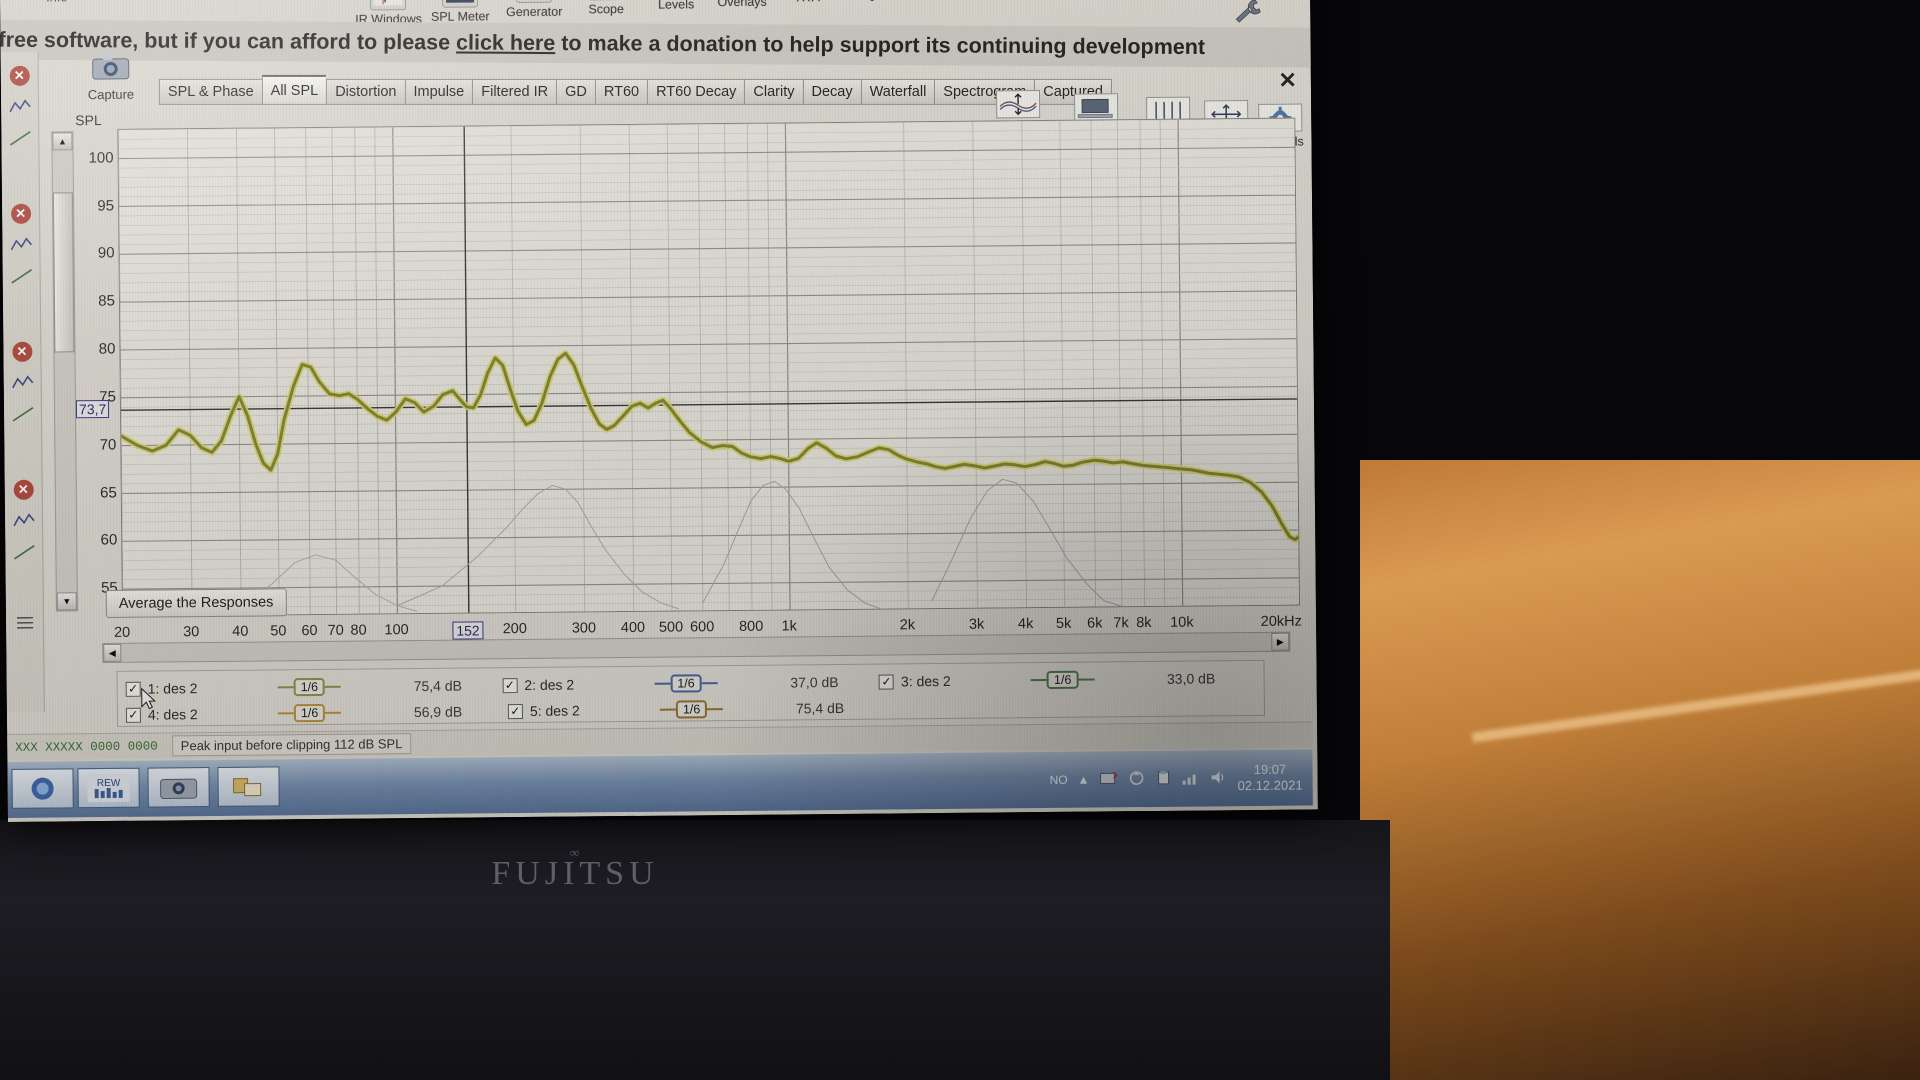 The width and height of the screenshot is (1920, 1080). Describe the element at coordinates (1280, 641) in the screenshot. I see `scroll-right-icon: ▶` at that location.